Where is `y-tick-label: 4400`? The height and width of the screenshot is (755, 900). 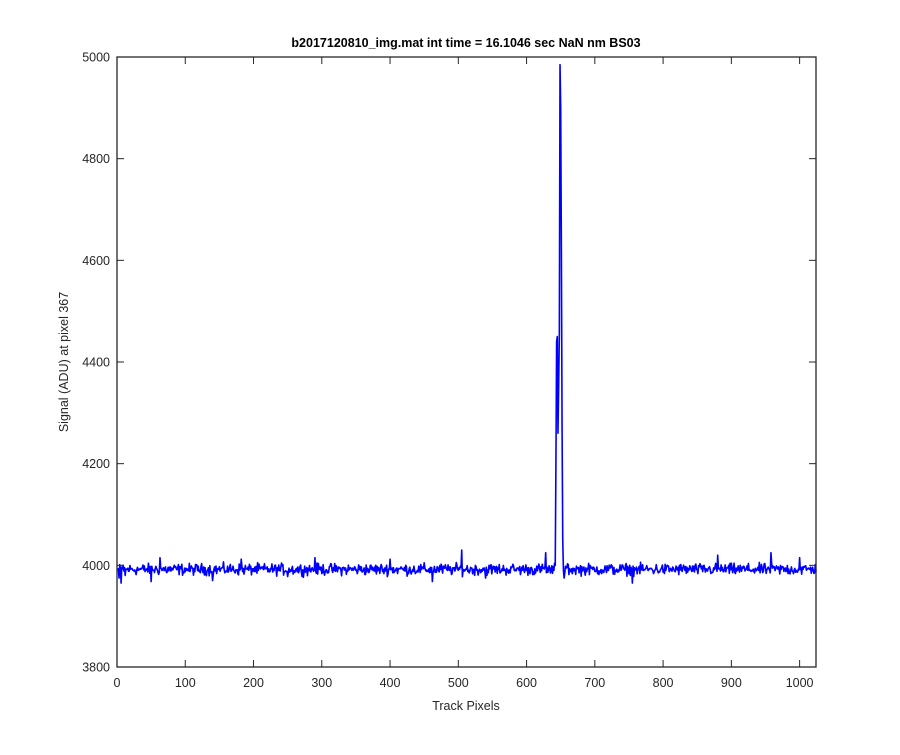 y-tick-label: 4400 is located at coordinates (96, 363).